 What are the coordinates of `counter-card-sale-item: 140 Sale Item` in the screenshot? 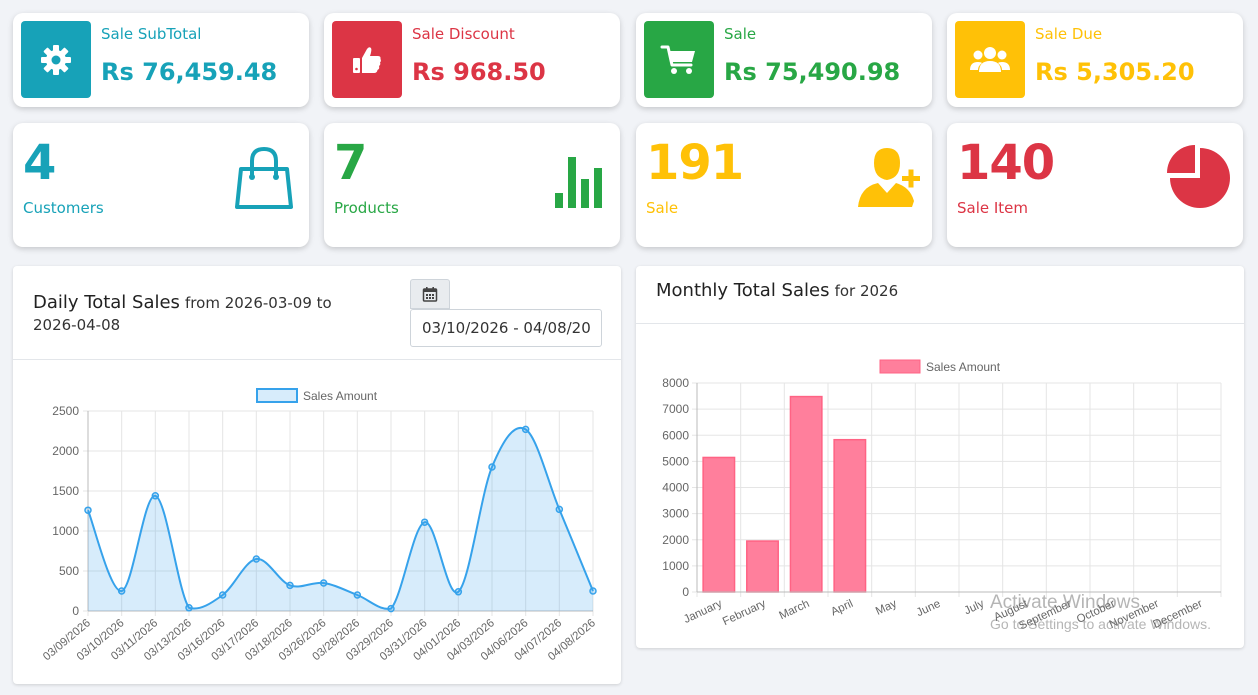 It's located at (1095, 185).